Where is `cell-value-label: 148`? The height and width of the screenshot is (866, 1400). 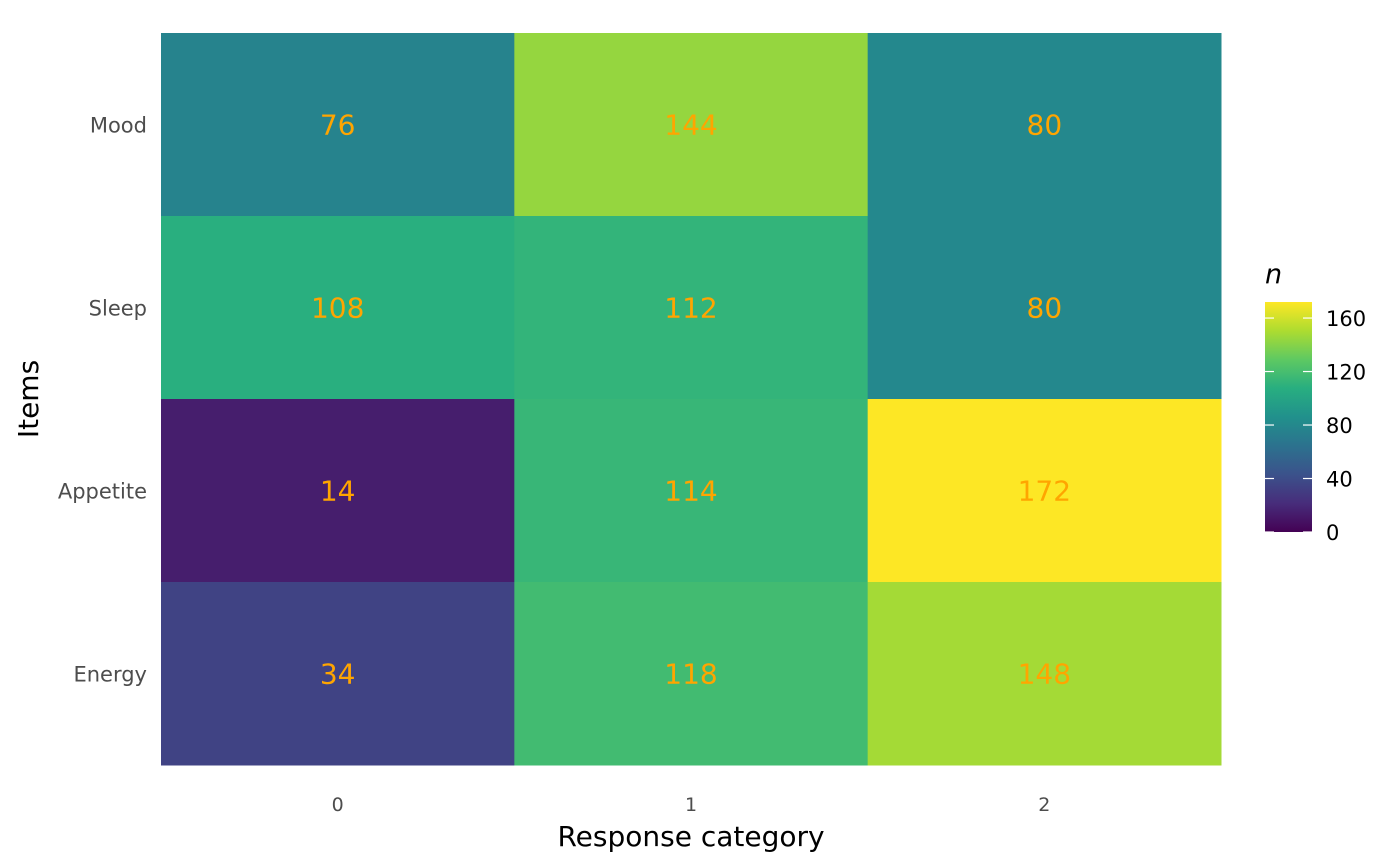 cell-value-label: 148 is located at coordinates (1044, 674).